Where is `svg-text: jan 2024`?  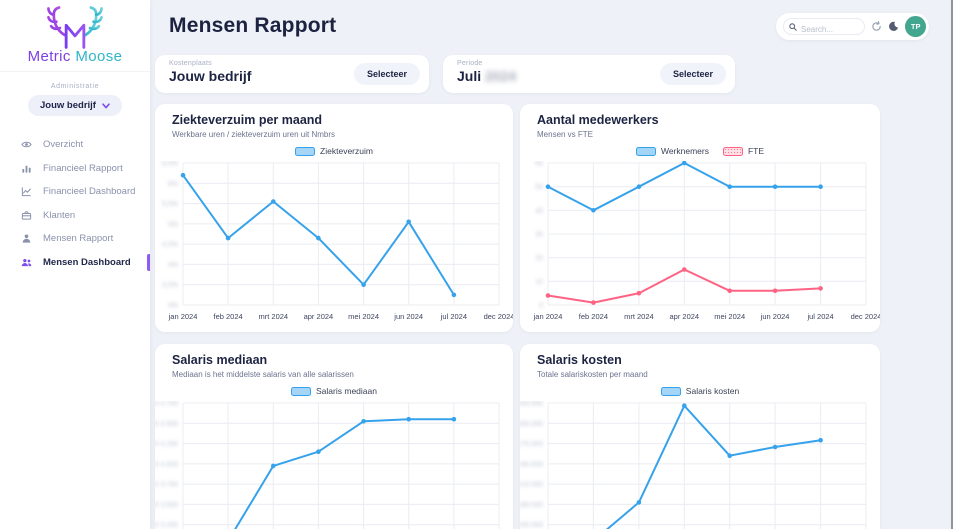
svg-text: jan 2024 is located at coordinates (548, 316).